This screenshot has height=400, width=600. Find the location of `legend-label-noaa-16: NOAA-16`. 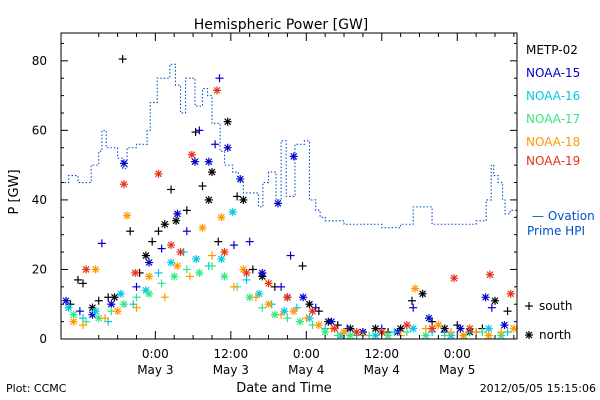

legend-label-noaa-16: NOAA-16 is located at coordinates (553, 96).